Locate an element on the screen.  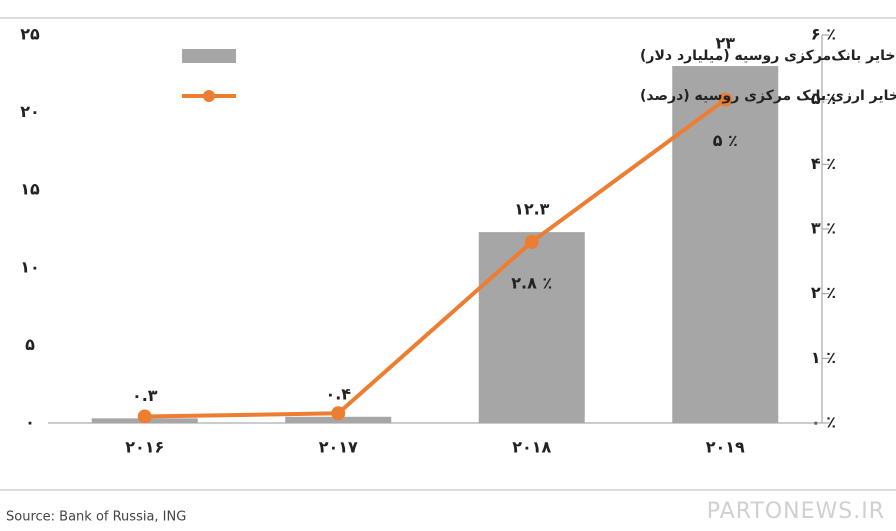
x-tick-label: ۲۰۱۸ is located at coordinates (531, 447).